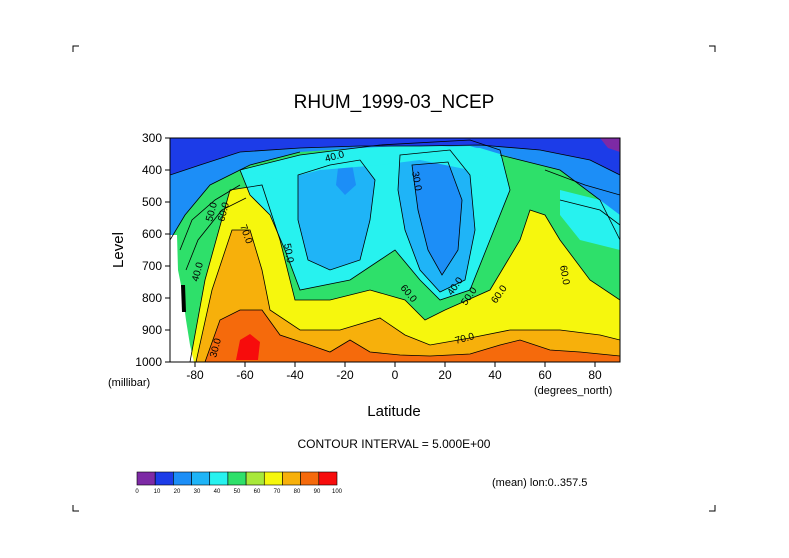  I want to click on colorbar-tick-label: 10, so click(157, 492).